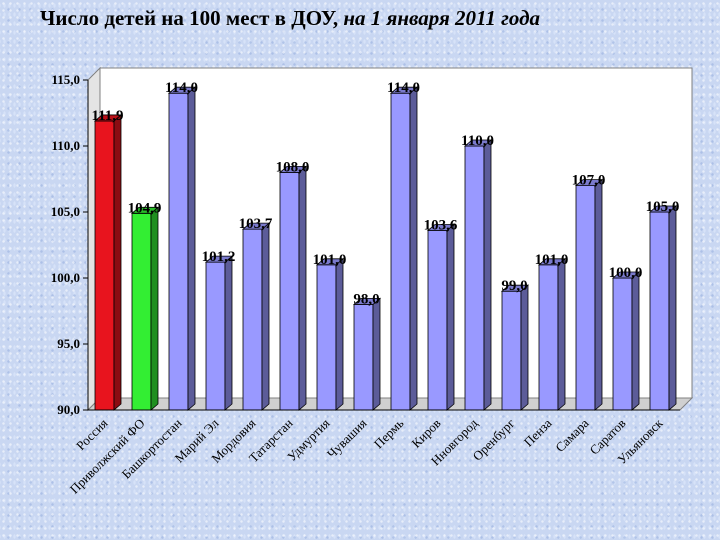 This screenshot has width=720, height=540. I want to click on data-label: 105,0, so click(663, 207).